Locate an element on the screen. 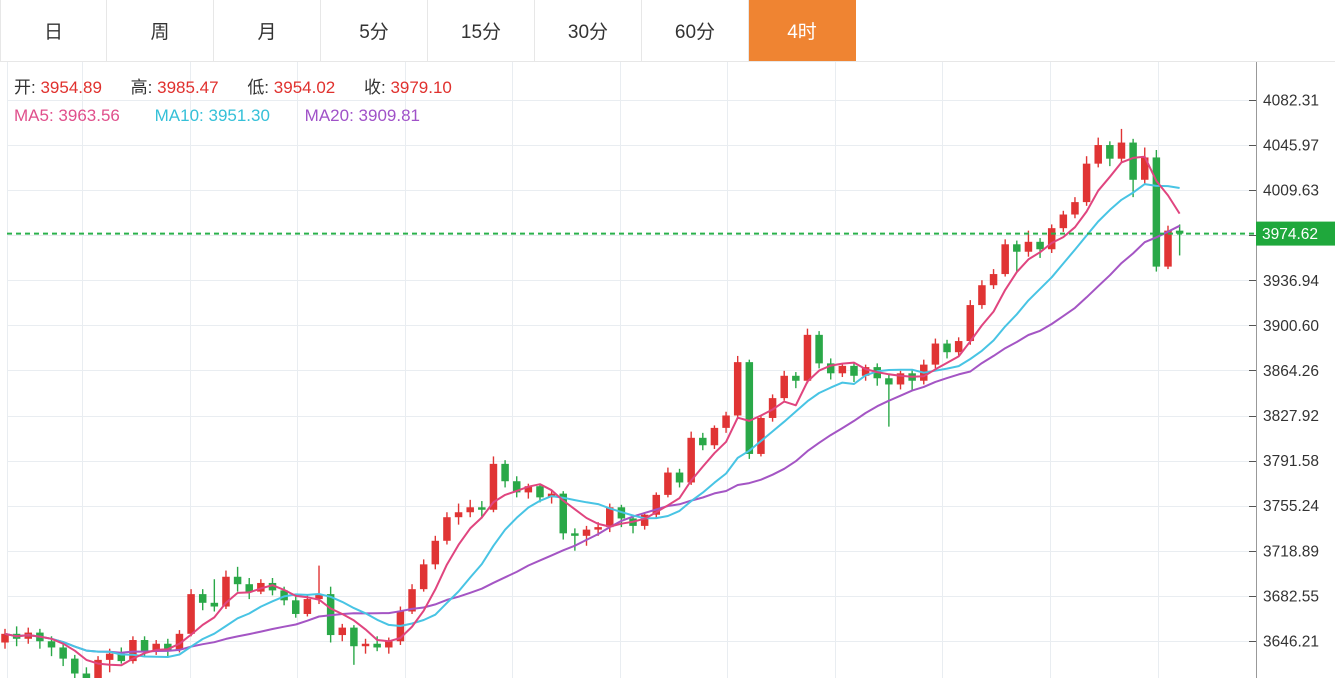 This screenshot has width=1335, height=678. axis-label: 3827.92 is located at coordinates (1291, 416).